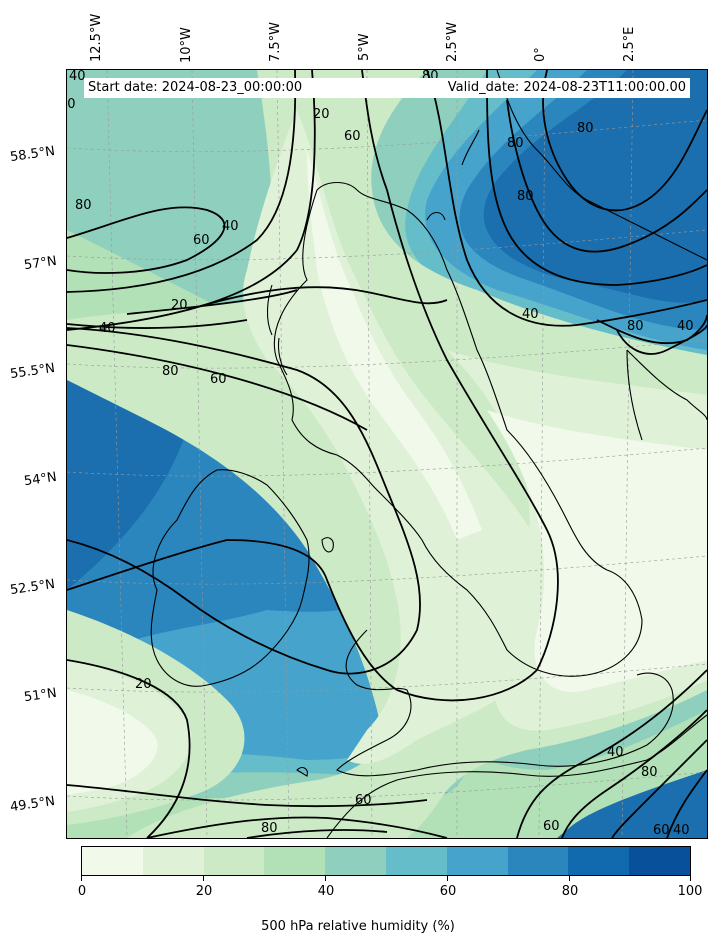  Describe the element at coordinates (690, 891) in the screenshot. I see `colorbar-tick-label: 100` at that location.